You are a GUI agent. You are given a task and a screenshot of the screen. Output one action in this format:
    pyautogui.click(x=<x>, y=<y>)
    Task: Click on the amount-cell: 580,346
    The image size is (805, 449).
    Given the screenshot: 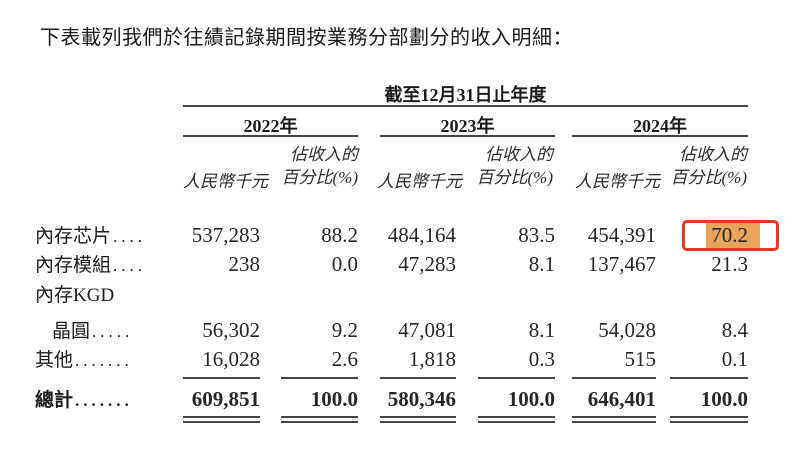 What is the action you would take?
    pyautogui.click(x=421, y=399)
    